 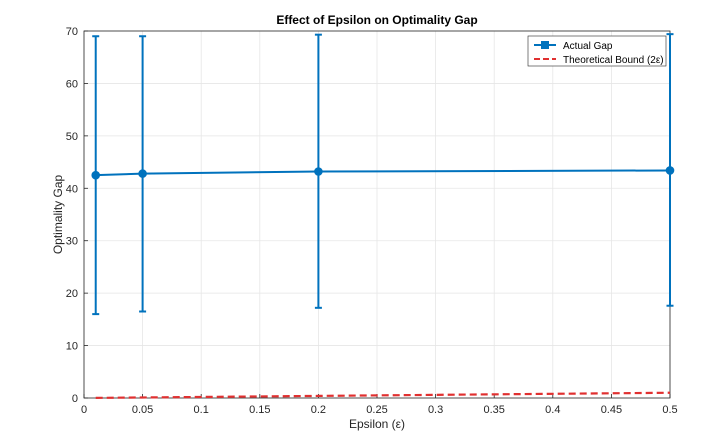 I want to click on y-axis-label: Optimality Gap, so click(x=58, y=214).